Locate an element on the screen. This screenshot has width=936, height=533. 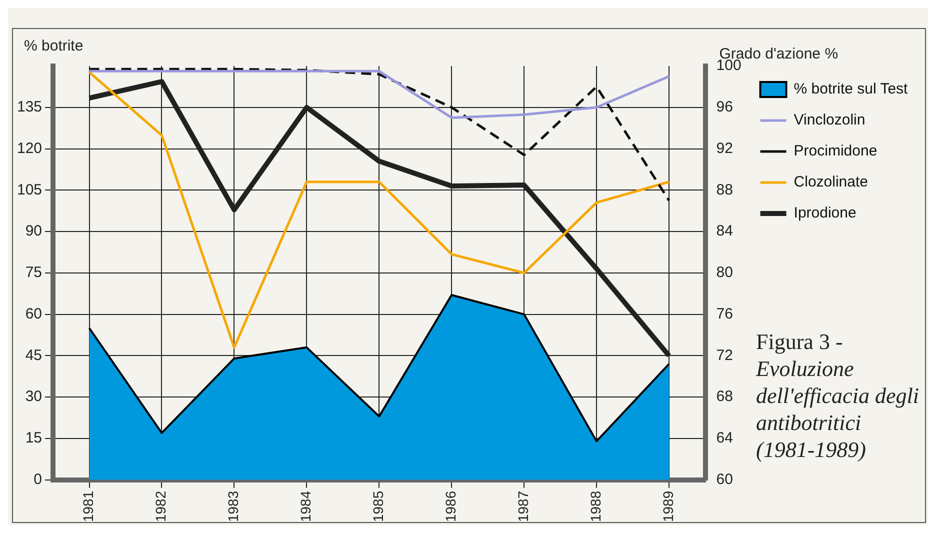
y2-tick-label: 68 is located at coordinates (724, 397).